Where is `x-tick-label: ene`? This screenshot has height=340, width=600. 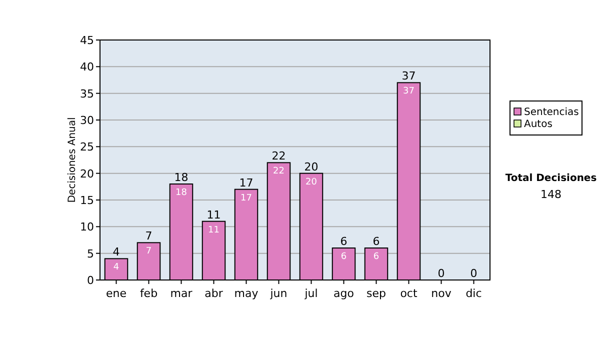
x-tick-label: ene is located at coordinates (116, 293).